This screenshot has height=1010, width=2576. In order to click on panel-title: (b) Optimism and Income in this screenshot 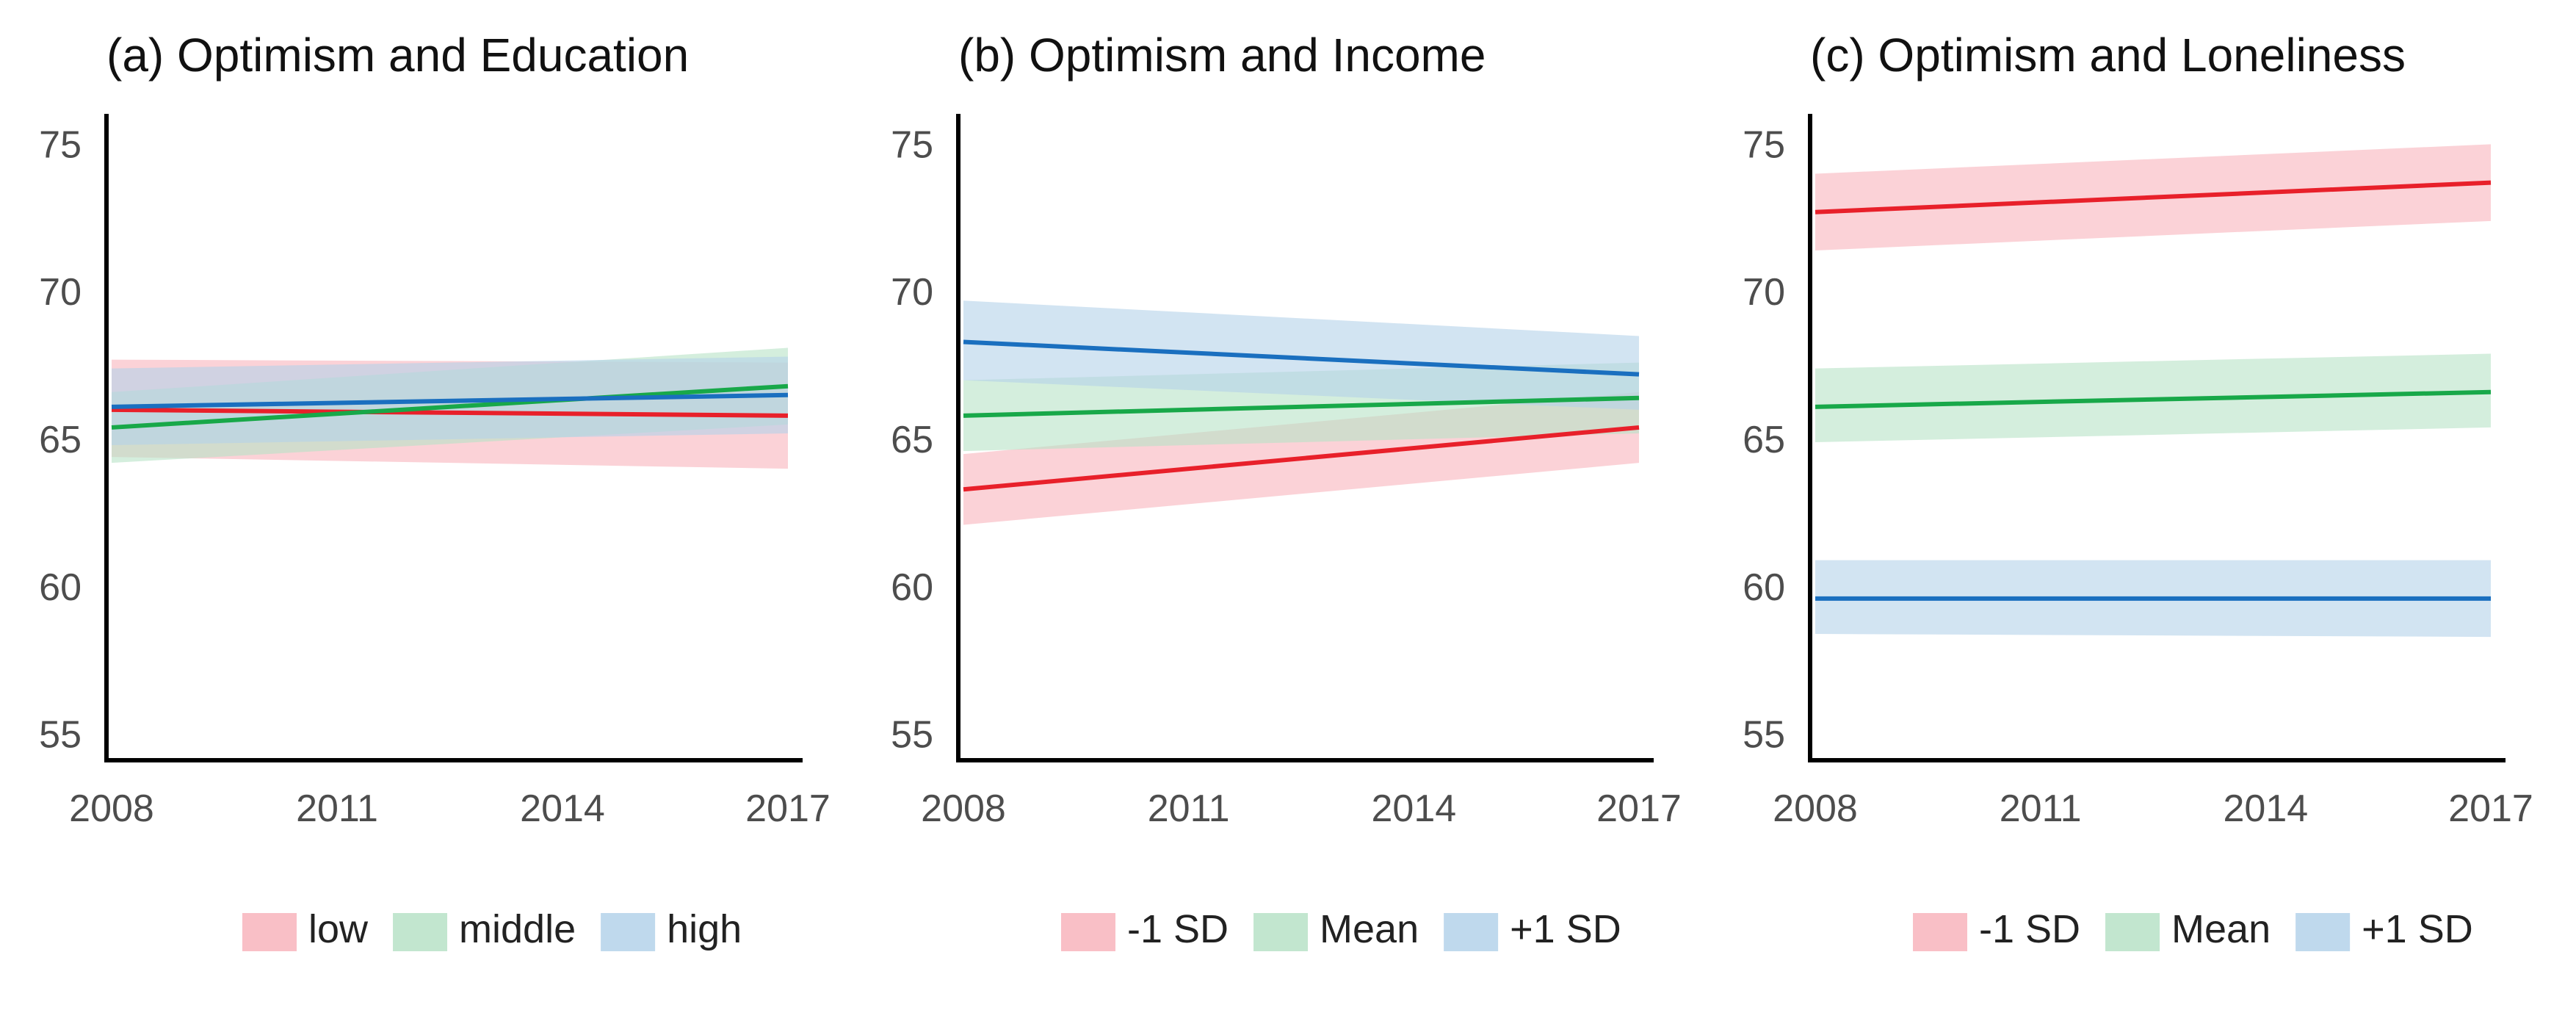, I will do `click(1222, 56)`.